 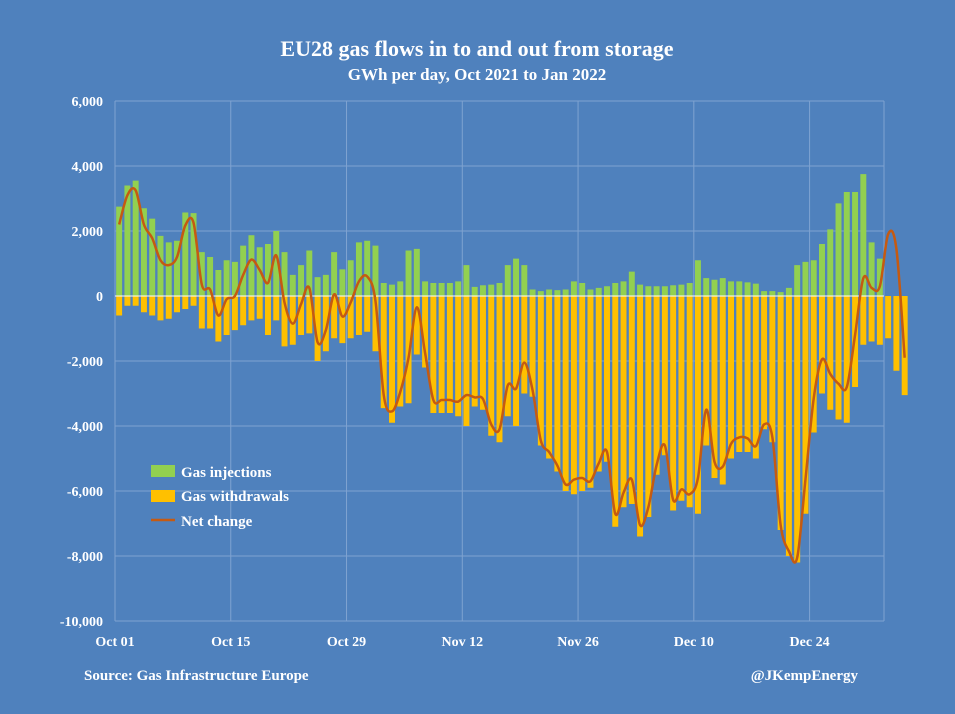 What do you see at coordinates (88, 232) in the screenshot?
I see `y-tick-label: 2,000` at bounding box center [88, 232].